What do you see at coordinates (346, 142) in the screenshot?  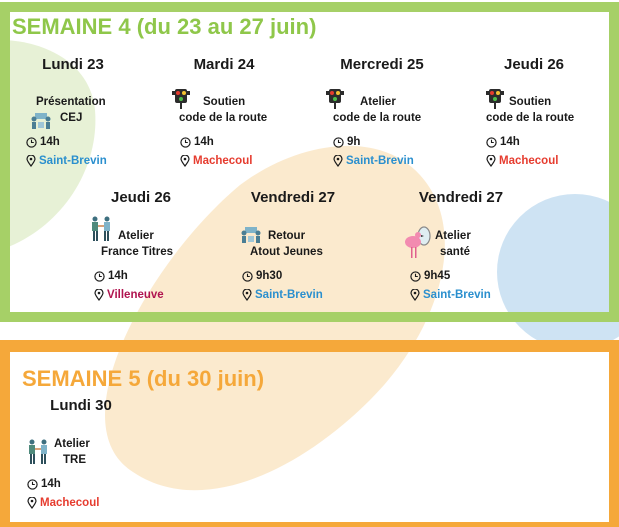 I see `event-time: 9h` at bounding box center [346, 142].